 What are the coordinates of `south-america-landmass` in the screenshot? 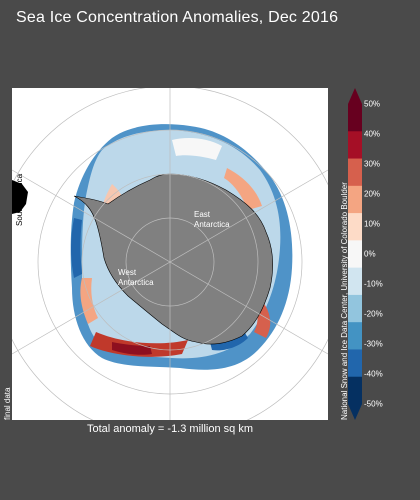 It's located at (20, 197).